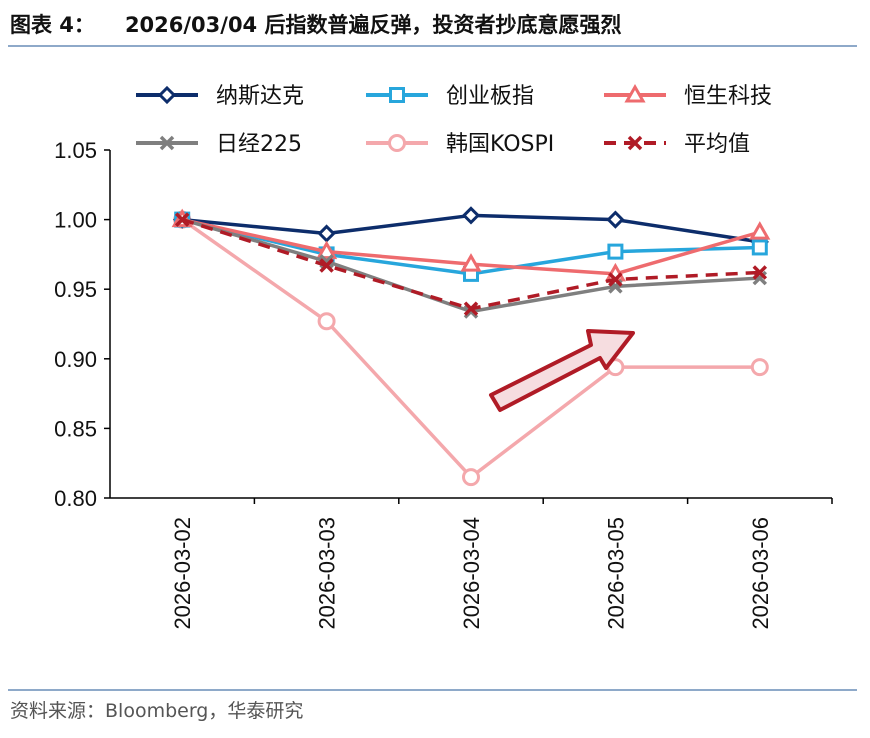 Image resolution: width=870 pixels, height=738 pixels. Describe the element at coordinates (432, 690) in the screenshot. I see `footer-rule` at that location.